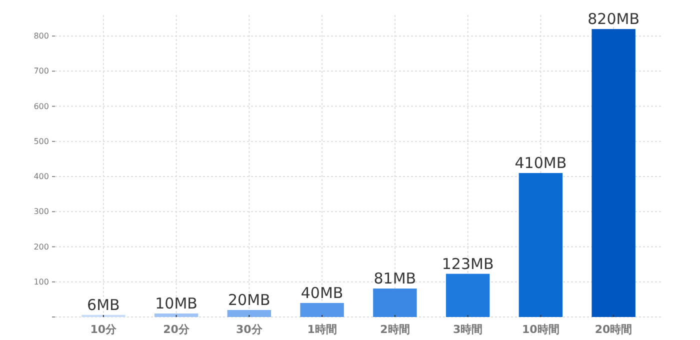 Image resolution: width=700 pixels, height=340 pixels. Describe the element at coordinates (41, 71) in the screenshot. I see `y-tick-label: 700` at that location.